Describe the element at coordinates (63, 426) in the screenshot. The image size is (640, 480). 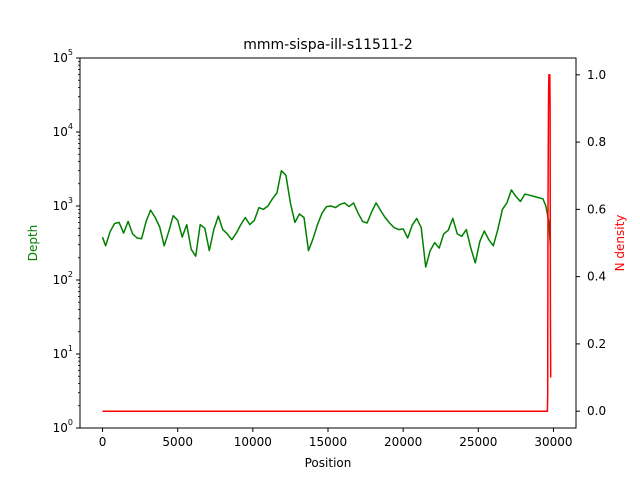
I see `y-left-tick-label: 10⁰` at that location.